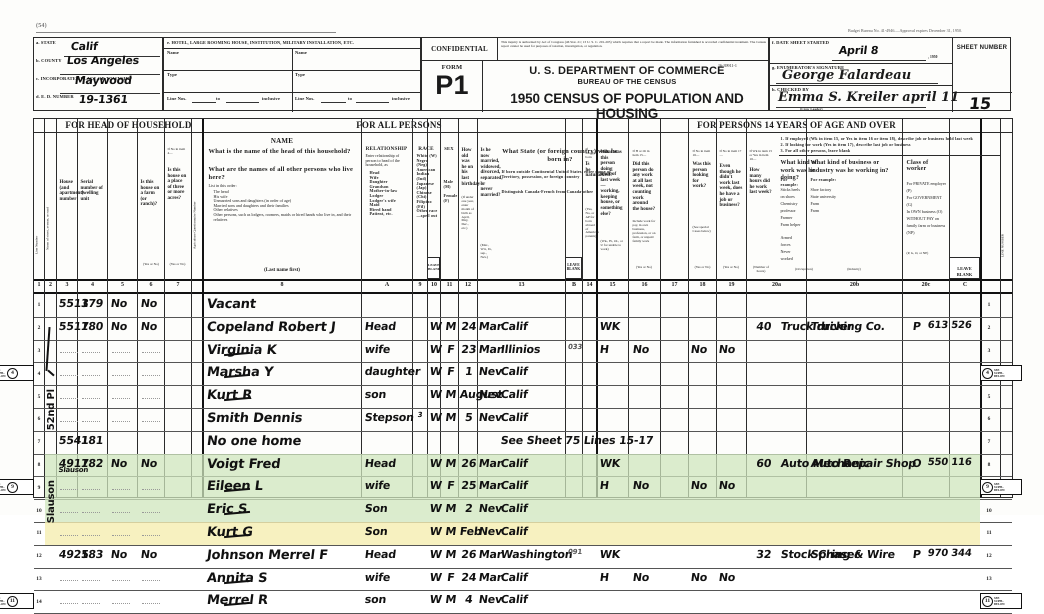 This screenshot has height=614, width=1044. What do you see at coordinates (469, 577) in the screenshot?
I see `cell-age: 24` at bounding box center [469, 577].